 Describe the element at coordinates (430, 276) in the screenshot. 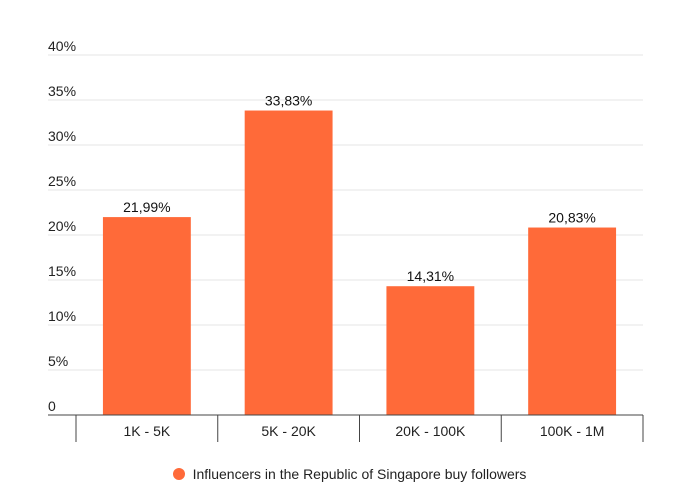

I see `data-label: 14,31%` at that location.